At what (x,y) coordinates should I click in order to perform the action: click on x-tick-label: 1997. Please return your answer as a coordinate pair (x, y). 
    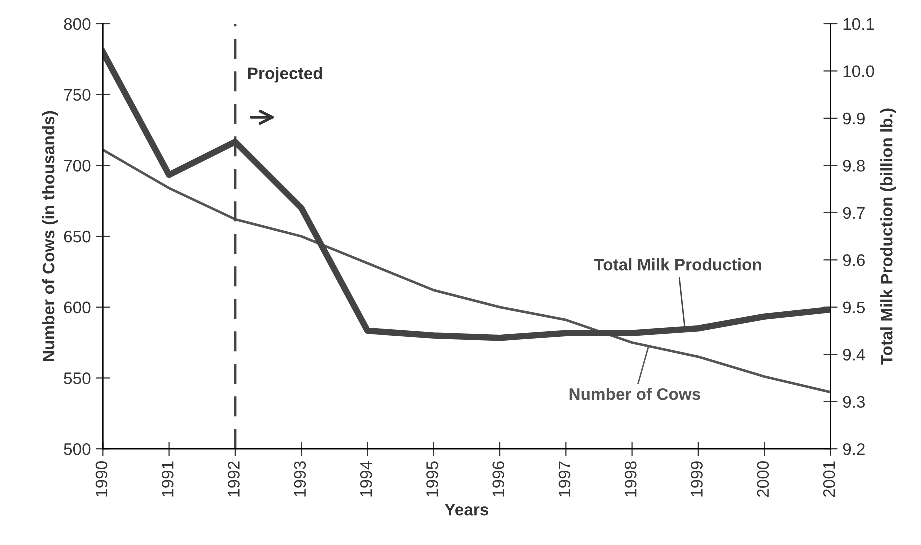
    Looking at the image, I should click on (564, 479).